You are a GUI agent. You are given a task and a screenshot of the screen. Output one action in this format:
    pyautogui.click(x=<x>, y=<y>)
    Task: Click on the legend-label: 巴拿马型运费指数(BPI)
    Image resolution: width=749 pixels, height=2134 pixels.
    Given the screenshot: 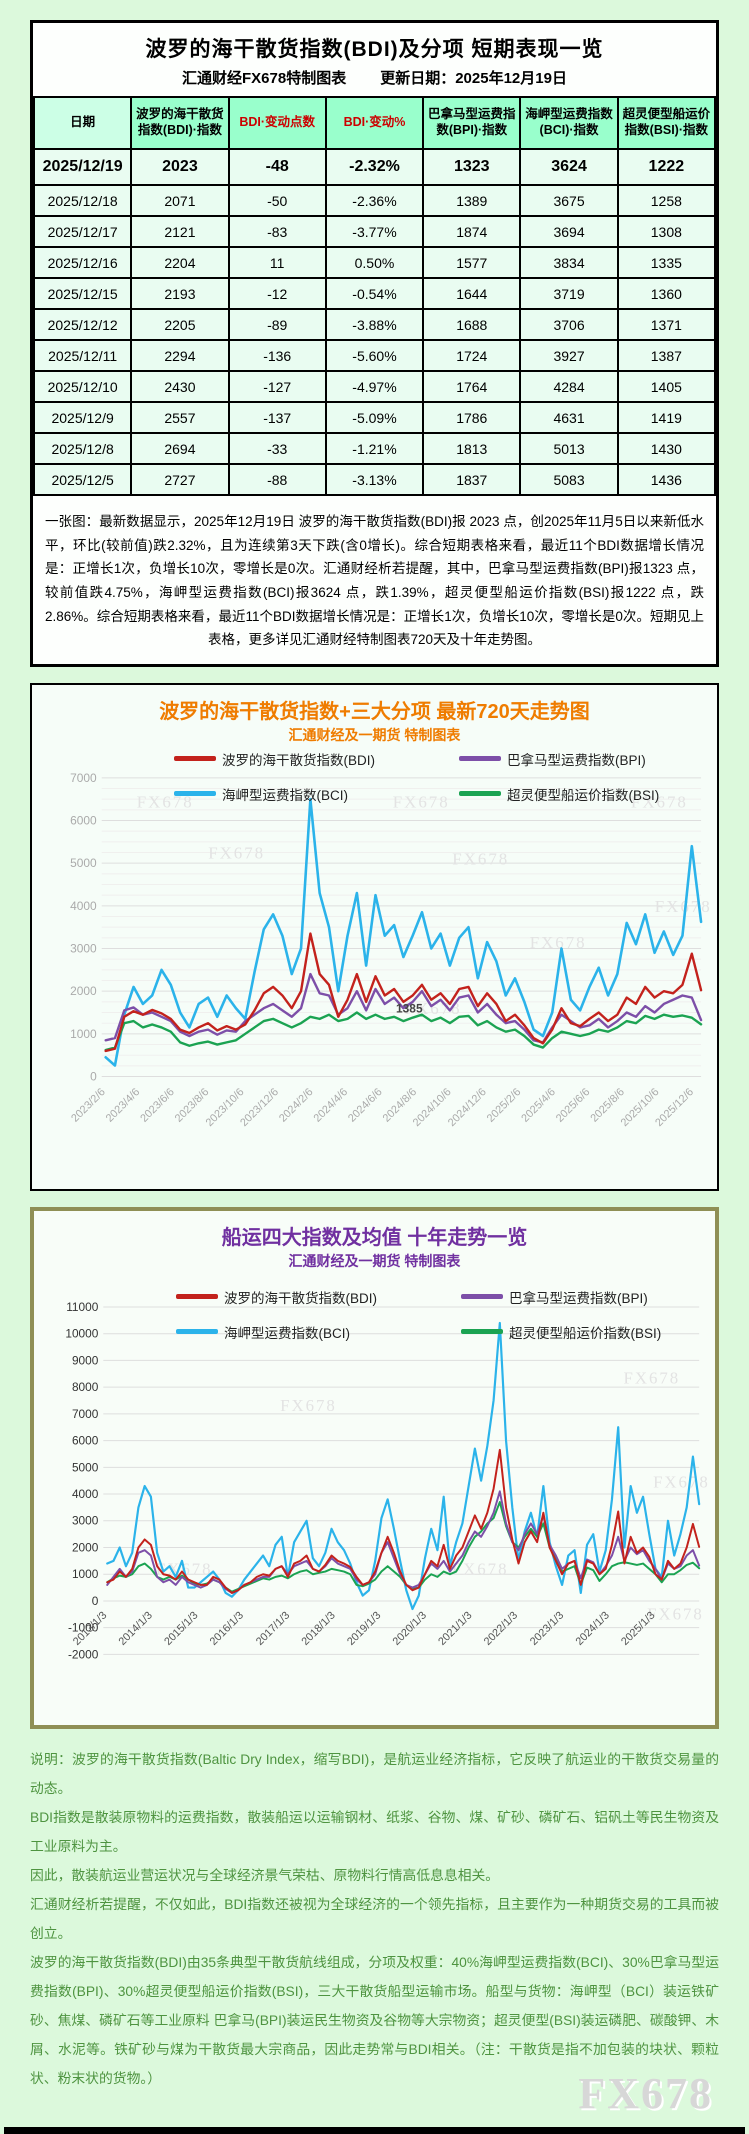 What is the action you would take?
    pyautogui.click(x=578, y=1298)
    